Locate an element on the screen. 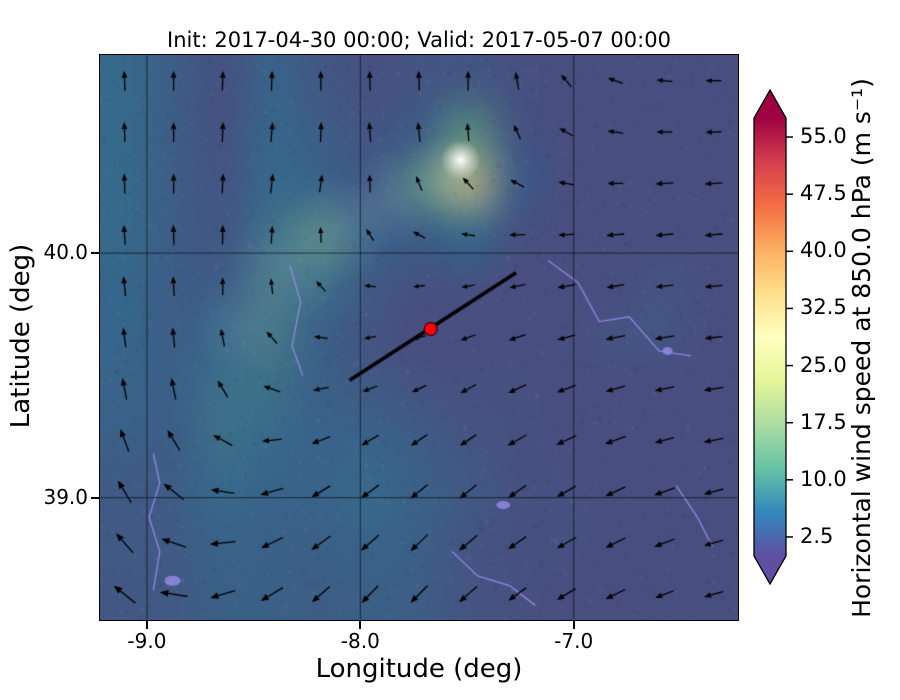 This screenshot has height=700, width=900. colorbar-outline is located at coordinates (770, 337).